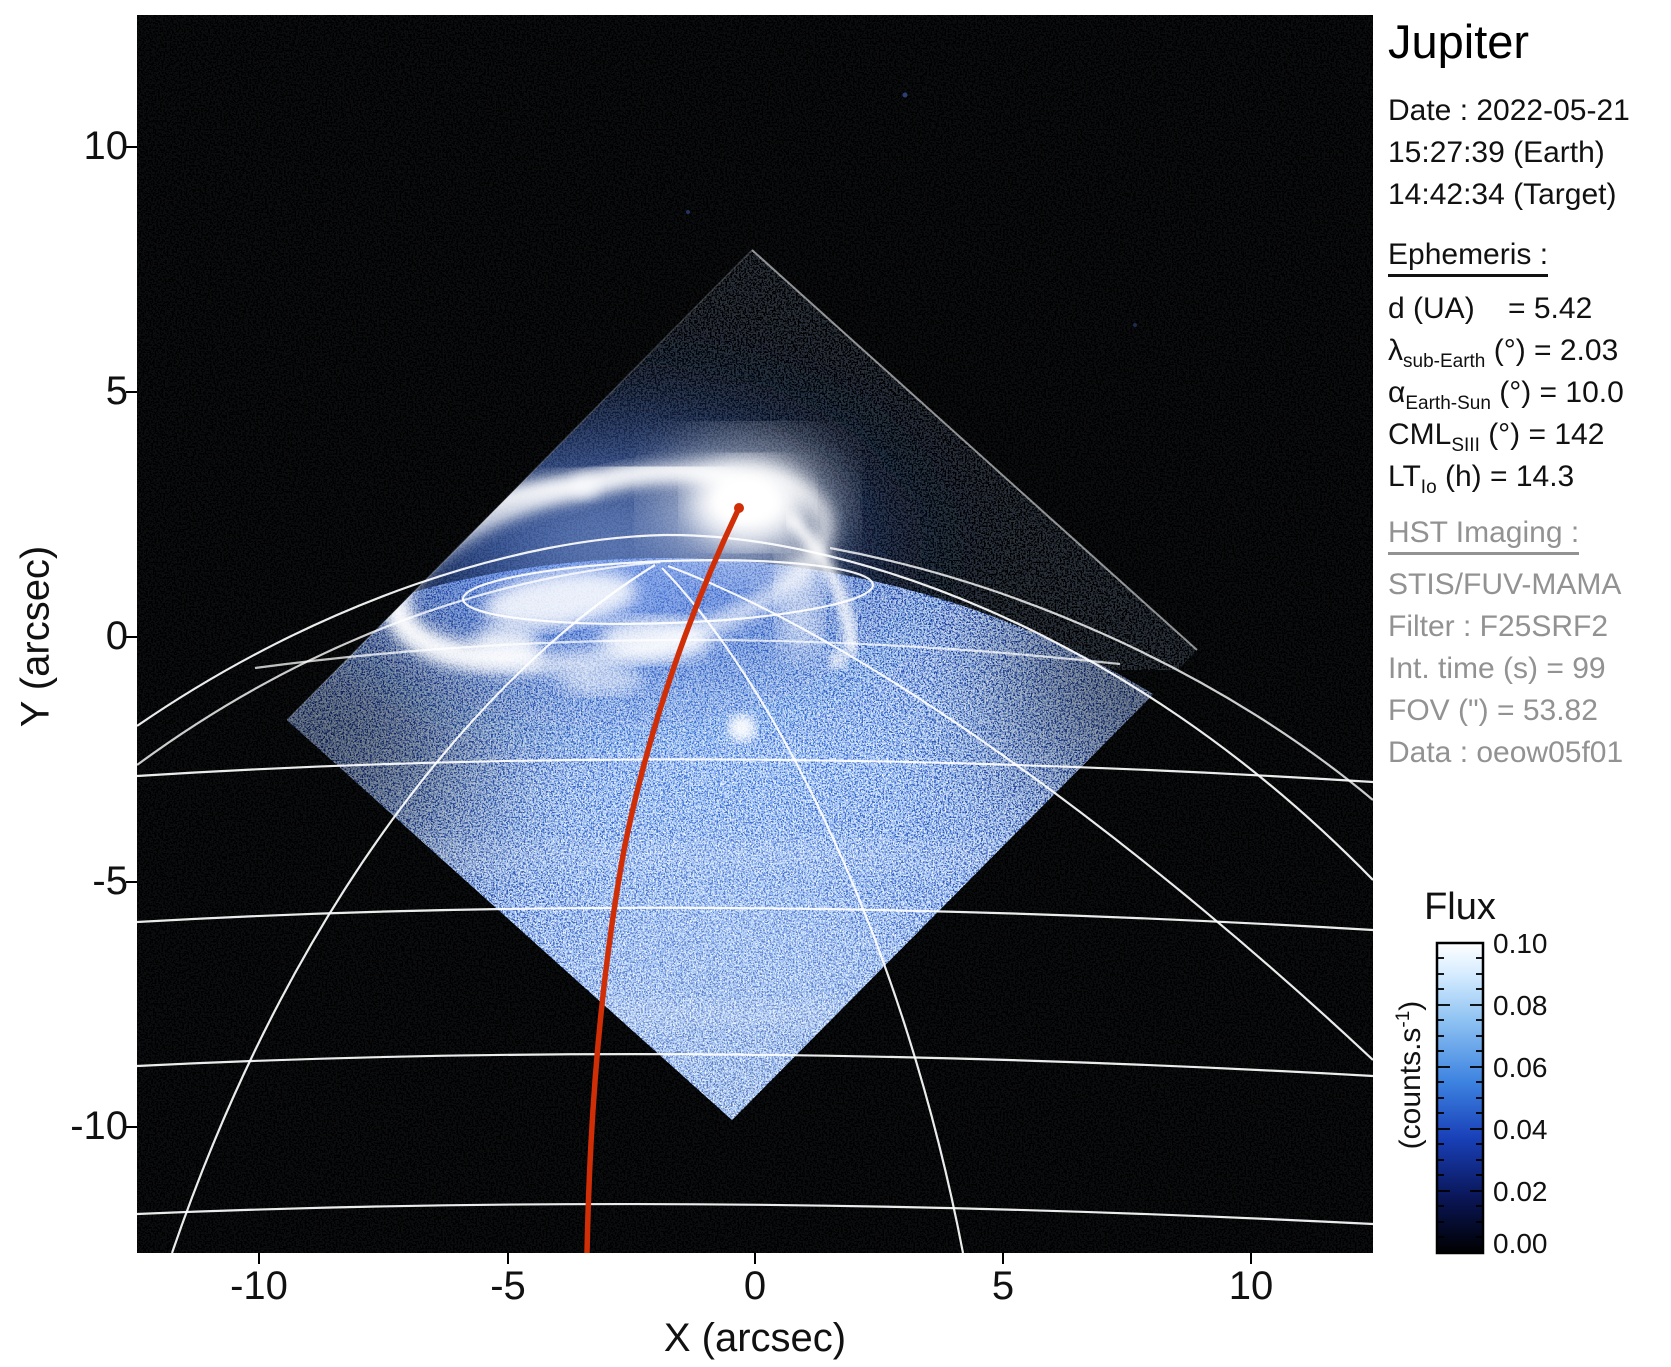  Describe the element at coordinates (1503, 353) in the screenshot. I see `ephemeris-row-lambda: λsub-Earth (°) = 2.03` at that location.